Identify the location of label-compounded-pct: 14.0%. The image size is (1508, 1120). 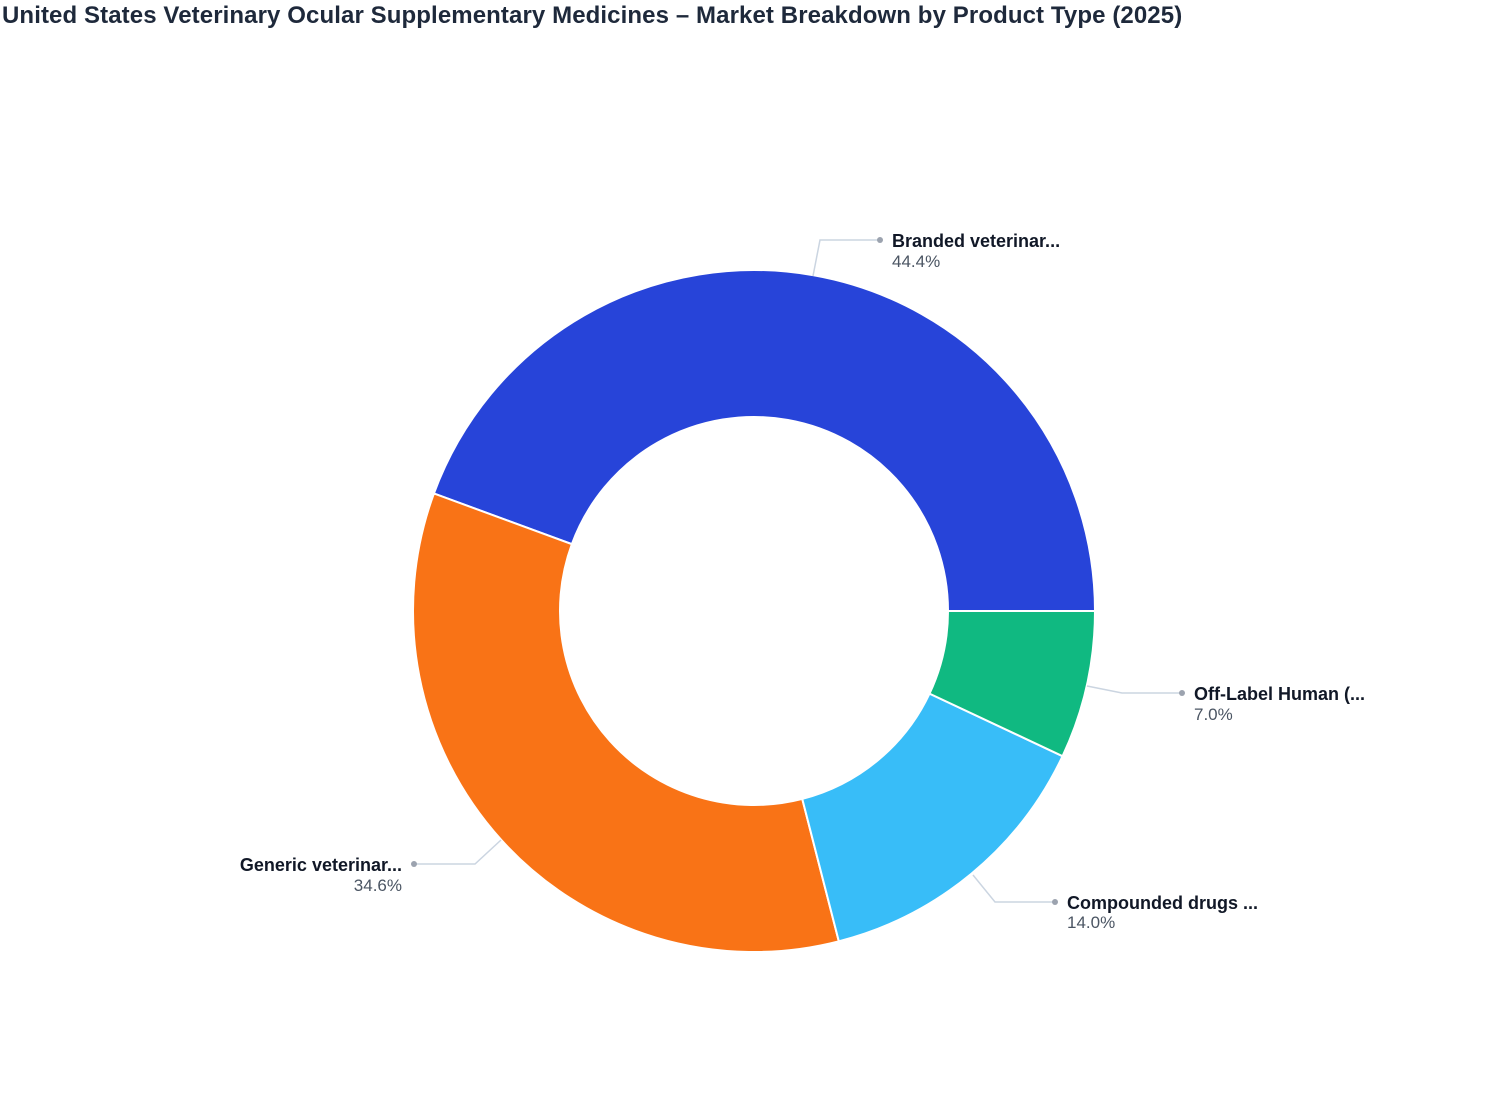
(1091, 922).